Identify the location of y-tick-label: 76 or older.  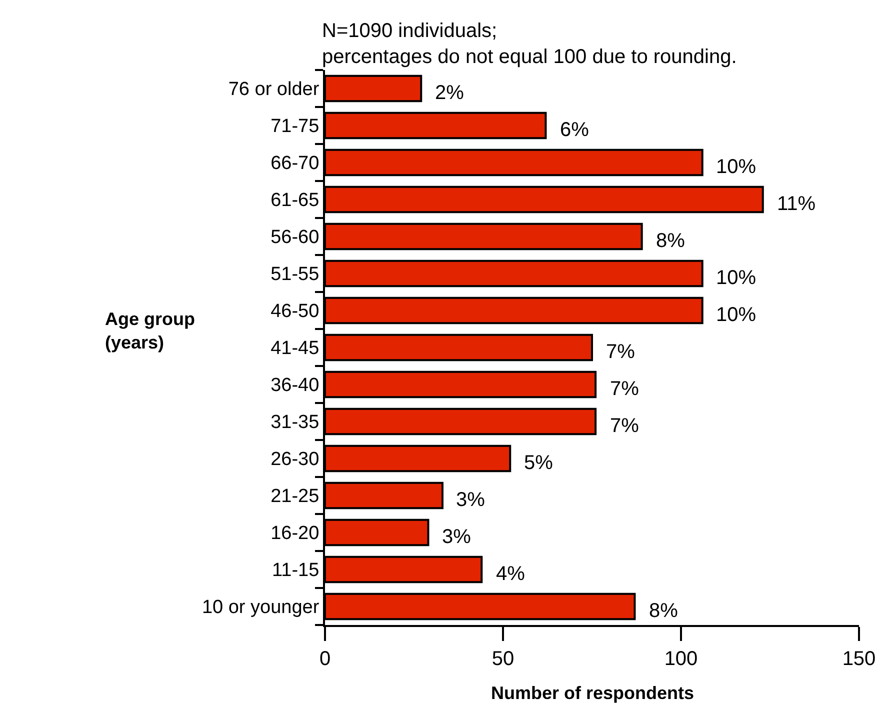
(274, 89).